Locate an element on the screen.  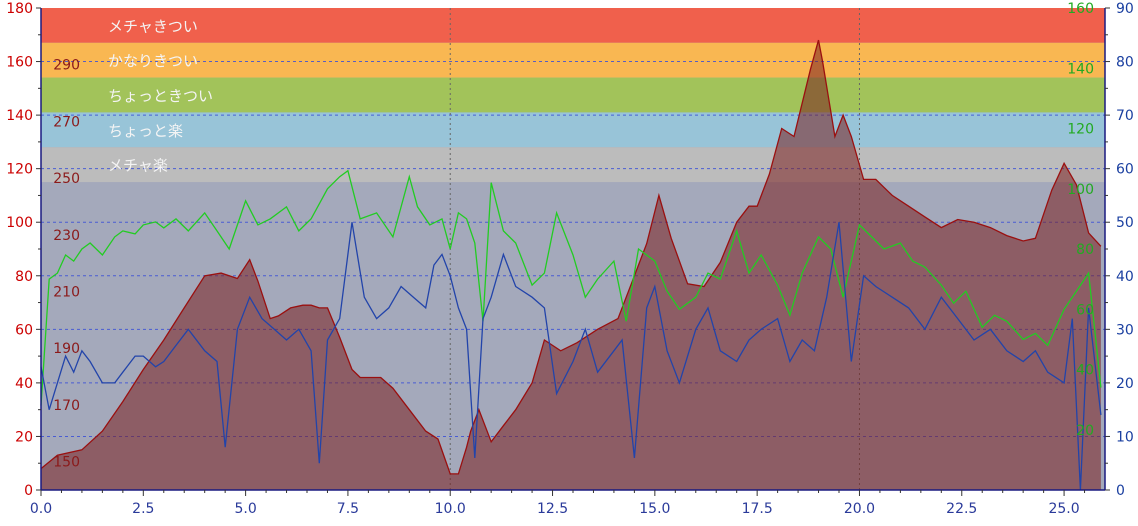
elevation-tick-label: 230 is located at coordinates (66, 236).